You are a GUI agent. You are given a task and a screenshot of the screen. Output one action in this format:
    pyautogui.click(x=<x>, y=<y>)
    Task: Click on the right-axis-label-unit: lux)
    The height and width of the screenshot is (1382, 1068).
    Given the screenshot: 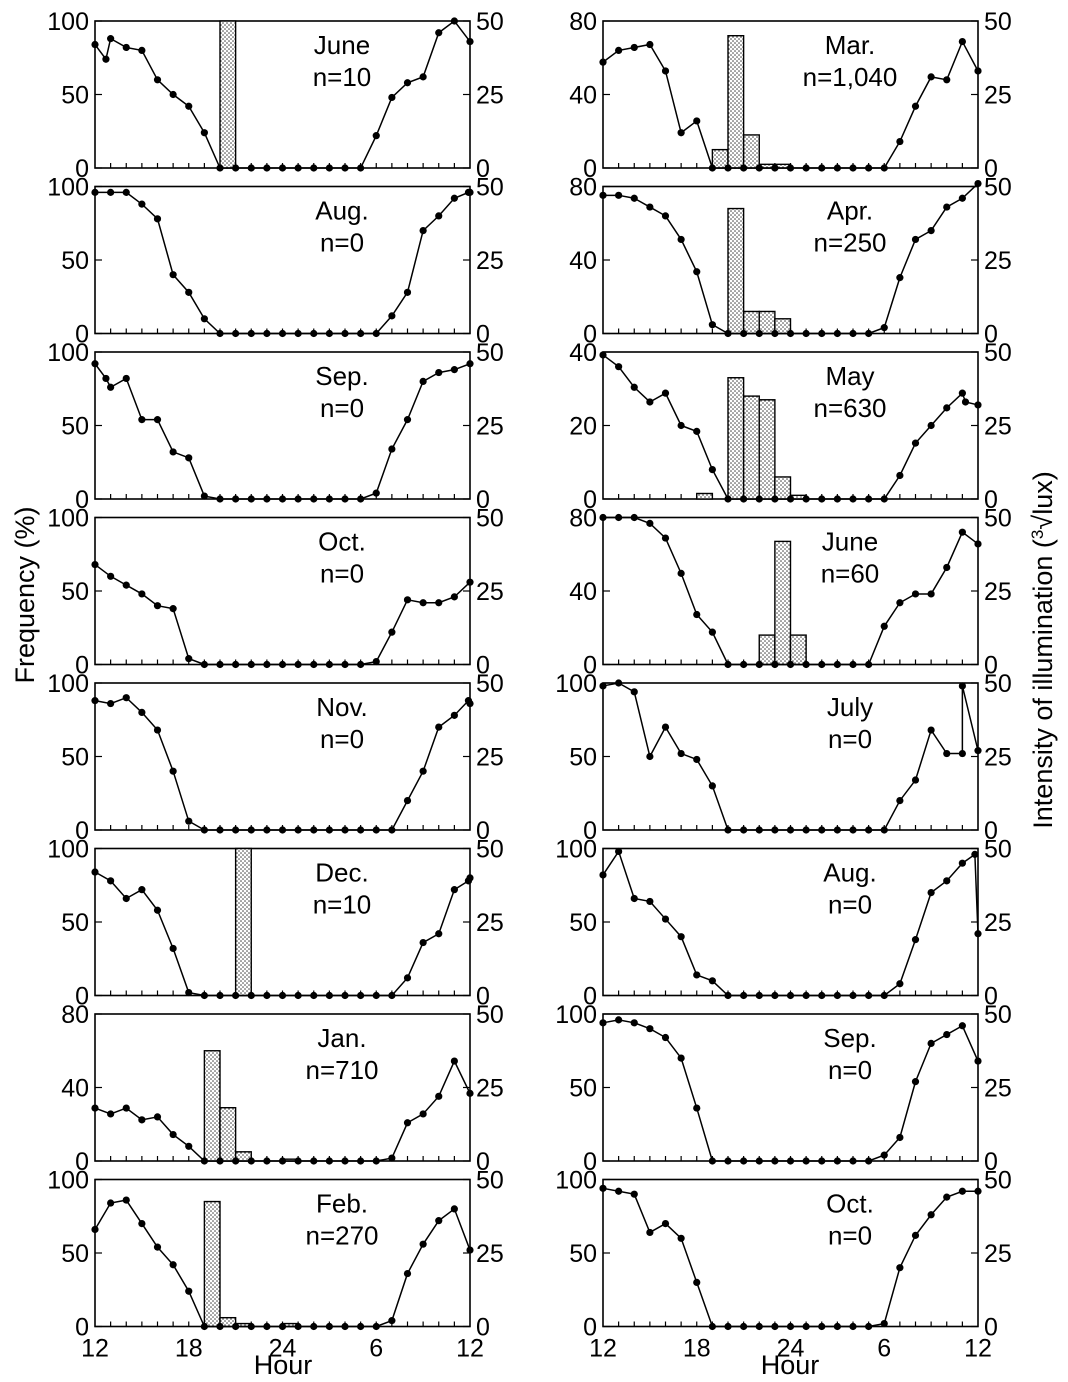 What is the action you would take?
    pyautogui.click(x=1043, y=493)
    